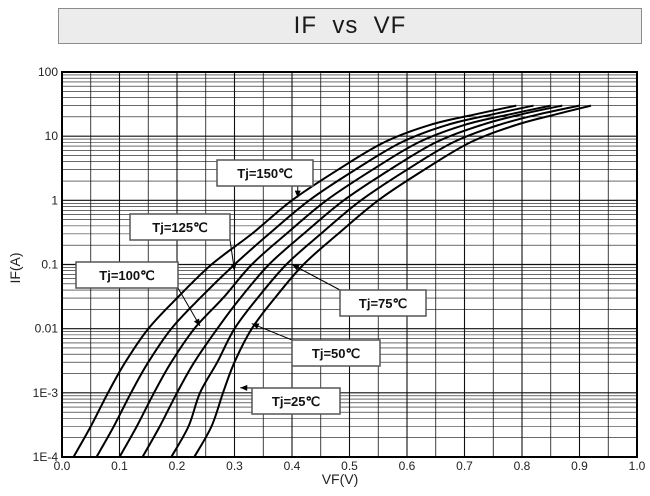 This screenshot has height=496, width=650. I want to click on y-tick-label: 1E-4, so click(46, 457).